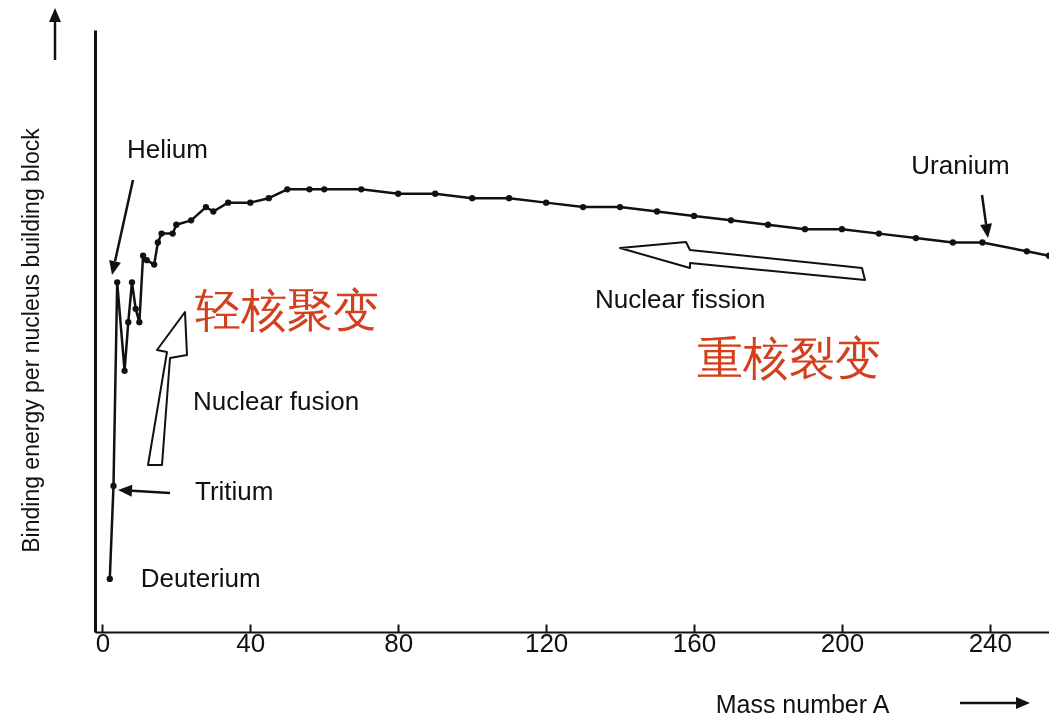 This screenshot has width=1049, height=717. Describe the element at coordinates (251, 642) in the screenshot. I see `x-tick-label: 40` at that location.